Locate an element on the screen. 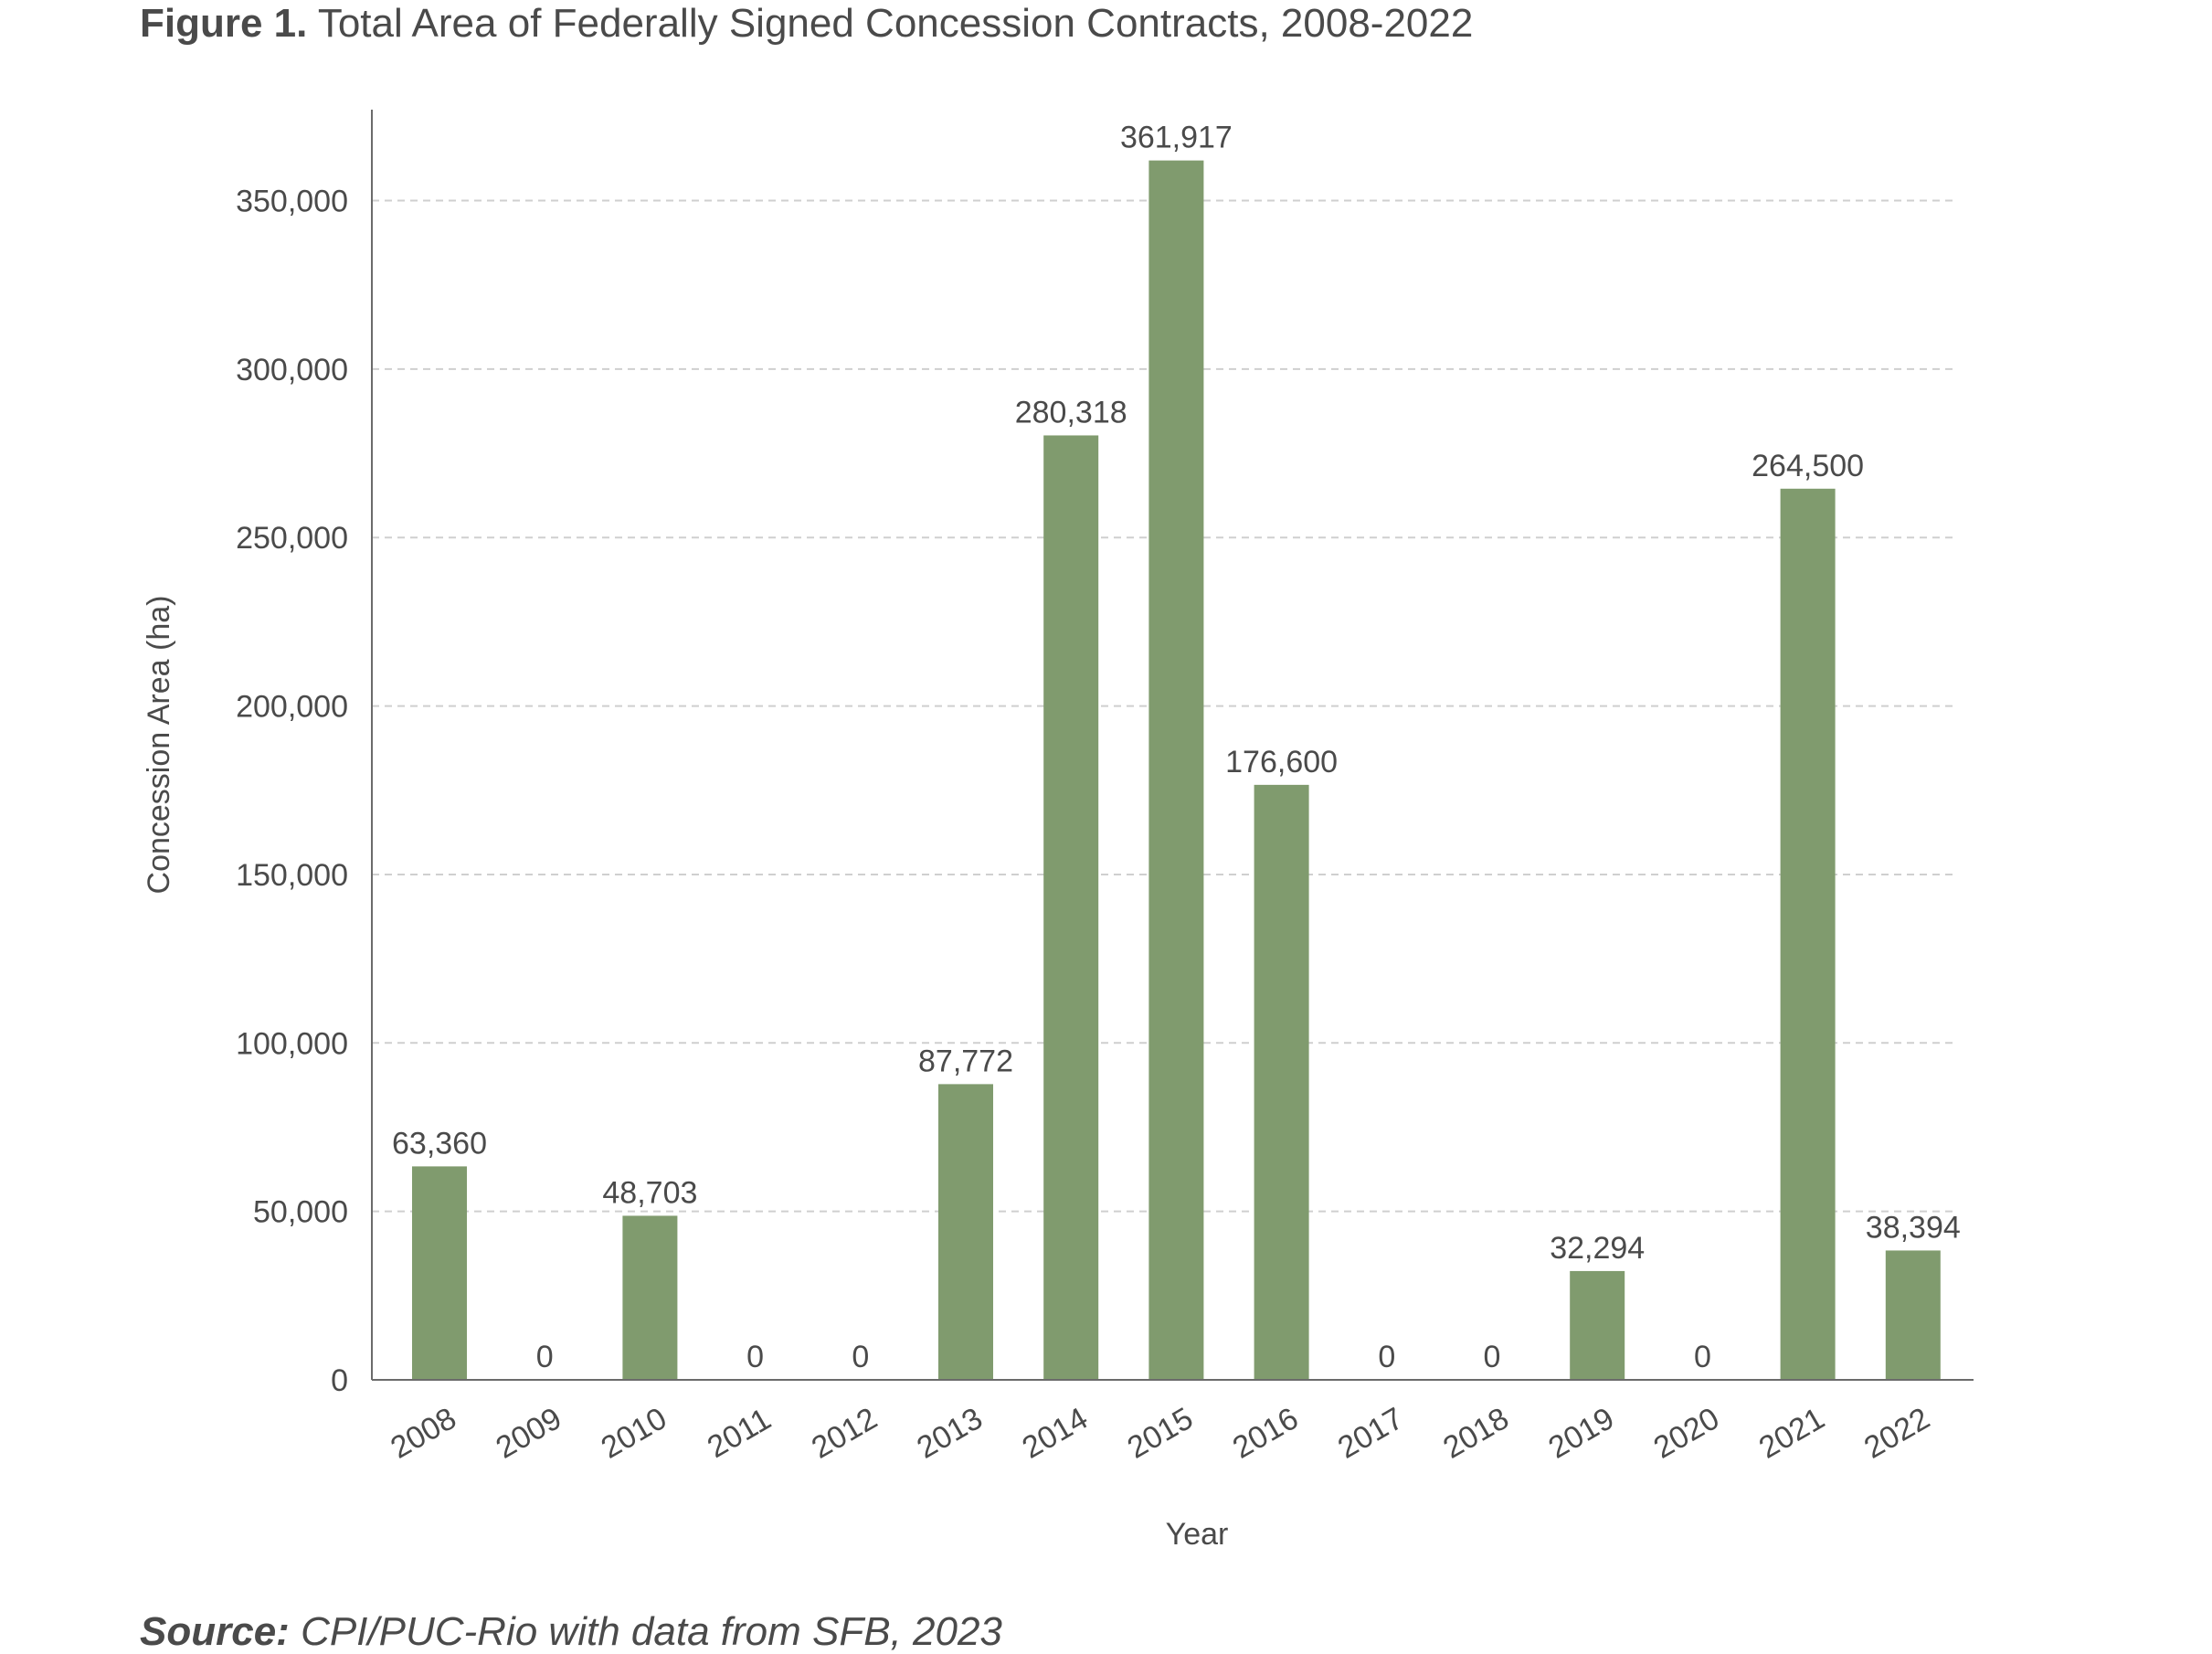  y-tick-label: 0 is located at coordinates (339, 1381).